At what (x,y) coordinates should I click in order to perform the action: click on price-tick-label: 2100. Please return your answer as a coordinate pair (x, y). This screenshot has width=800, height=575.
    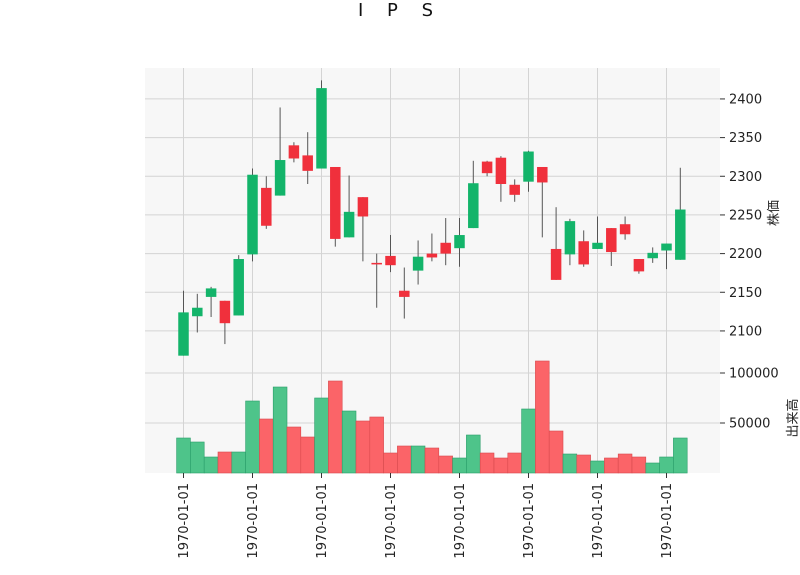
    Looking at the image, I should click on (745, 331).